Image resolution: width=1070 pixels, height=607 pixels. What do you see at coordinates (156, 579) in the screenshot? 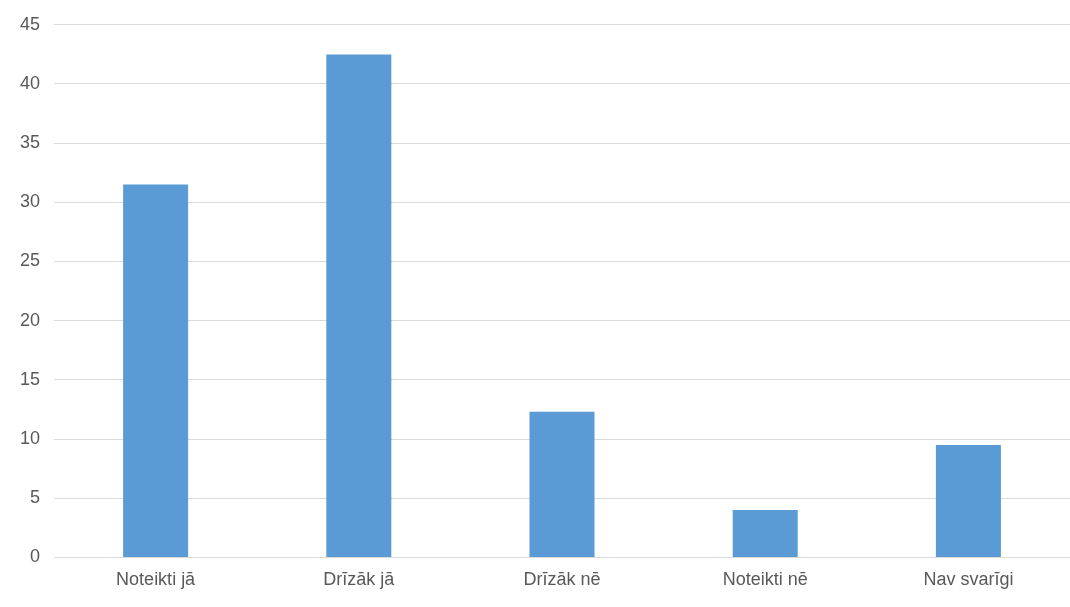
I see `x-tick-label: Noteikti jā` at bounding box center [156, 579].